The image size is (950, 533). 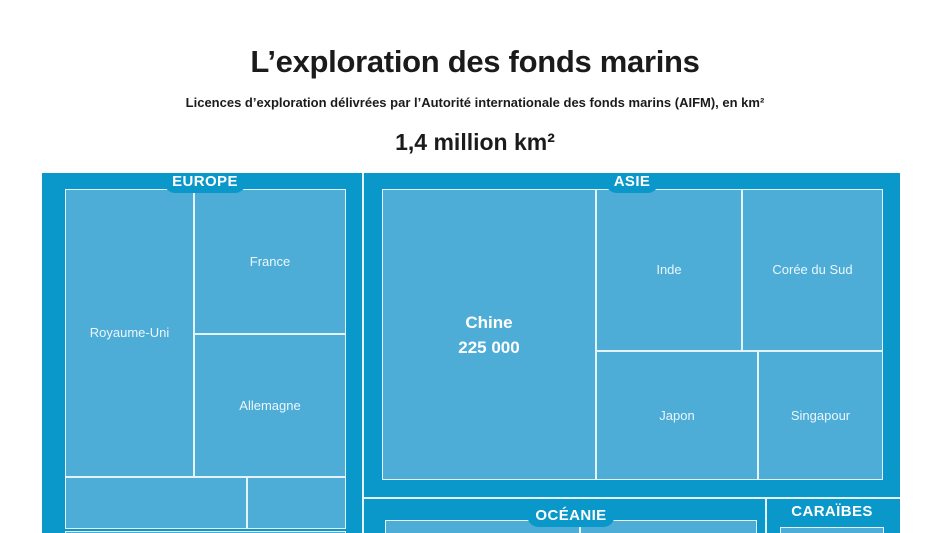 I want to click on cell-japon: Japon, so click(x=677, y=415).